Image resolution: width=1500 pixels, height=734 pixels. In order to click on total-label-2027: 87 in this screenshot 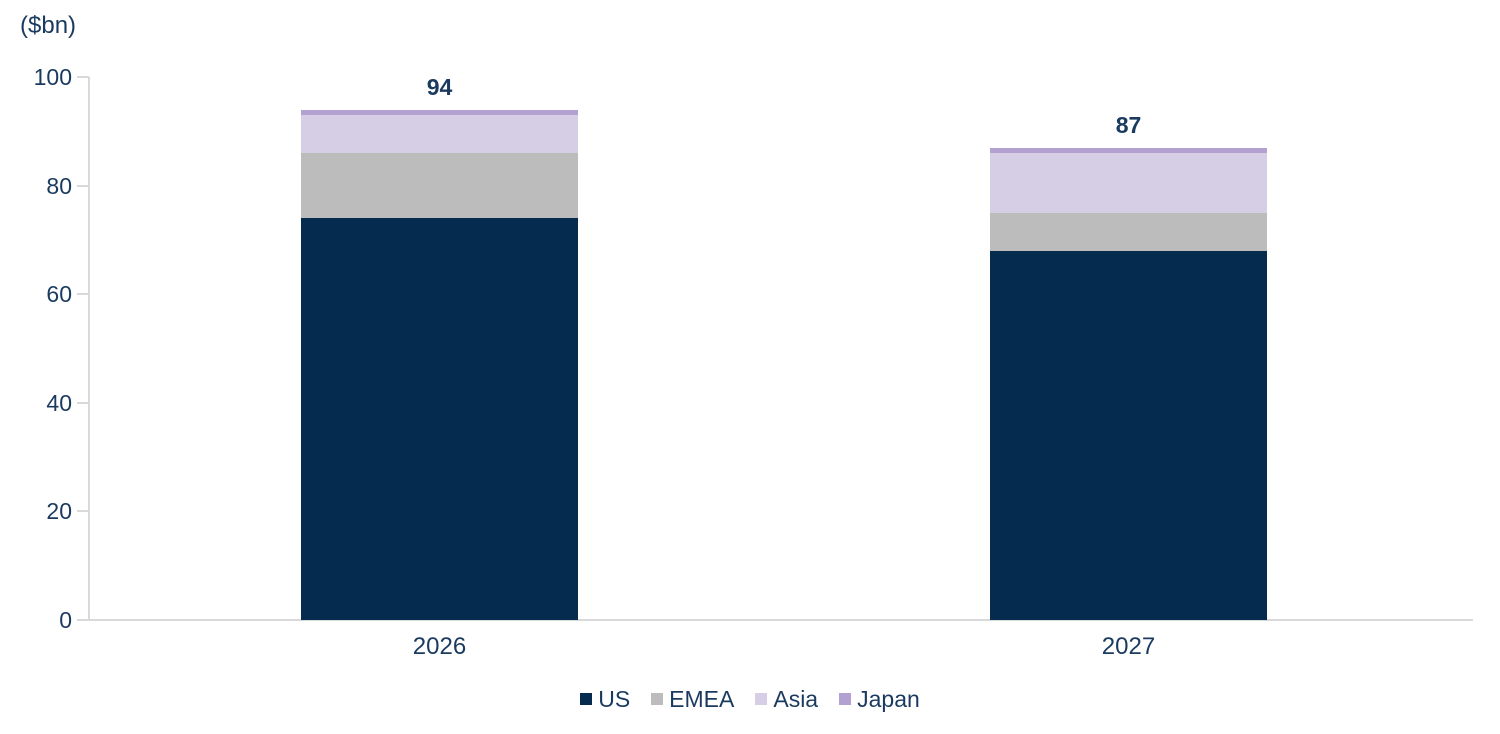, I will do `click(1128, 124)`.